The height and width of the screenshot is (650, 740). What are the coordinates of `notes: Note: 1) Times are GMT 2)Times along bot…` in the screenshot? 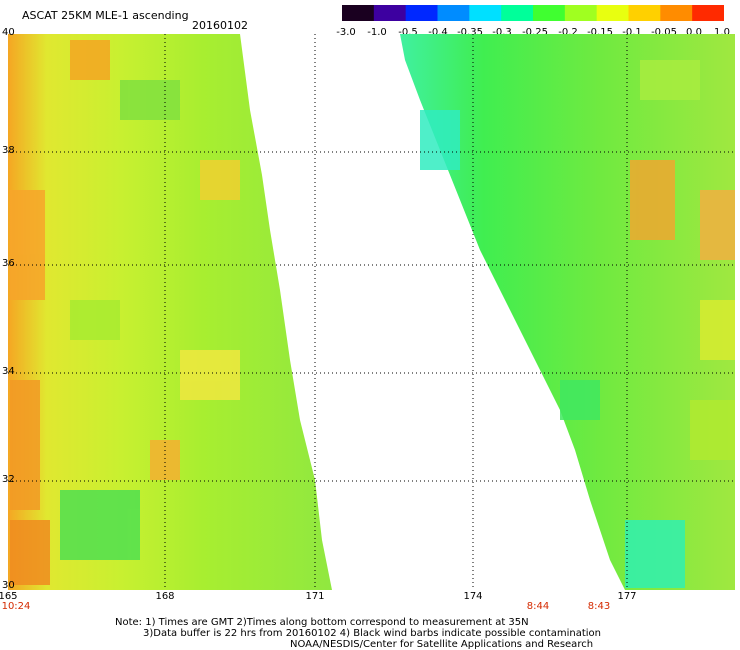 It's located at (370, 633).